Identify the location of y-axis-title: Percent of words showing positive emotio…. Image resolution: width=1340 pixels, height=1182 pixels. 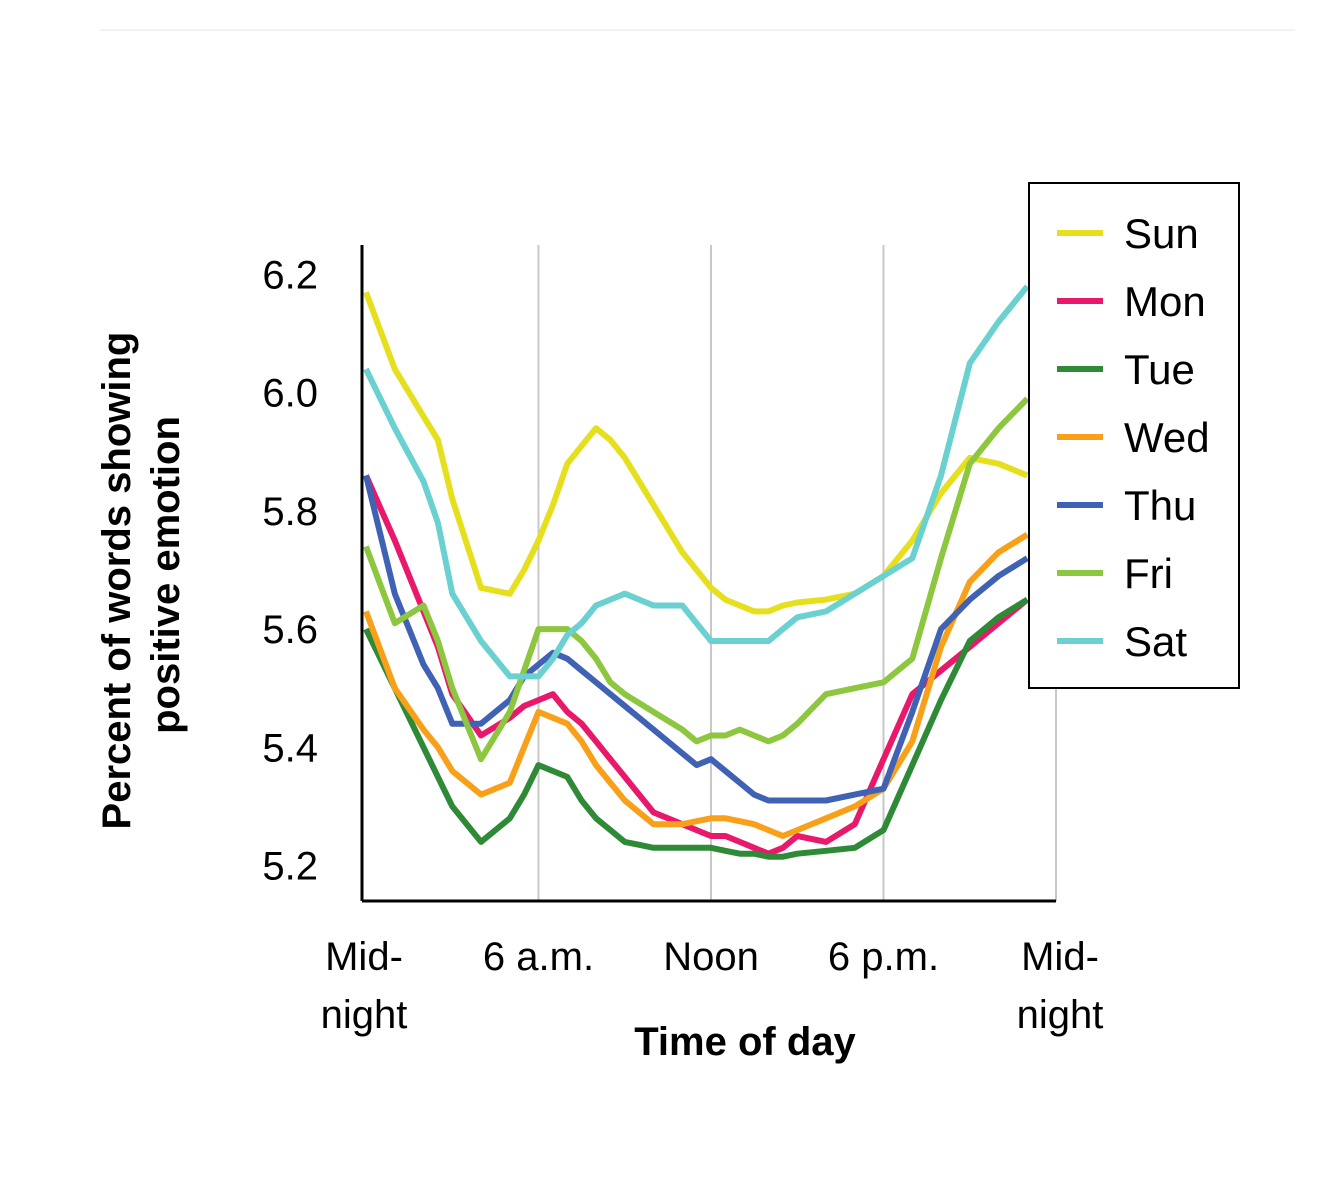
(141, 575).